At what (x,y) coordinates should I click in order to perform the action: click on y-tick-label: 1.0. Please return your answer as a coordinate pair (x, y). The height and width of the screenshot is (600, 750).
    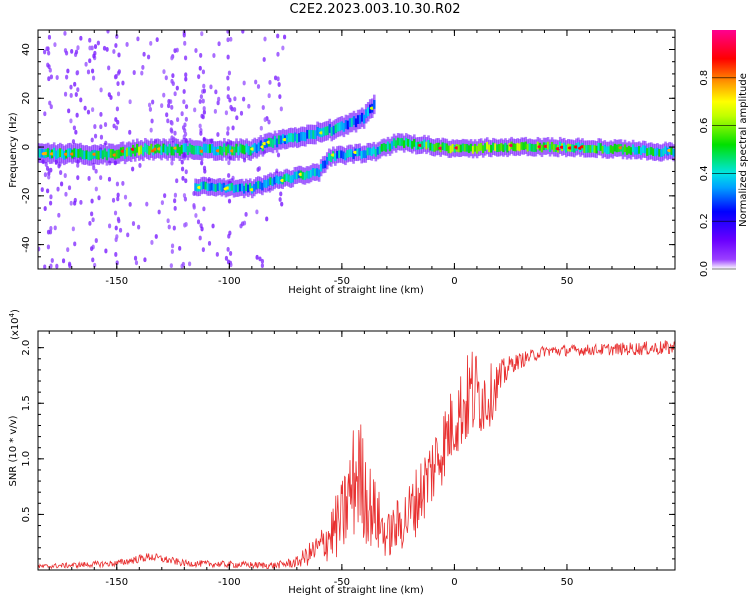
    Looking at the image, I should click on (26, 459).